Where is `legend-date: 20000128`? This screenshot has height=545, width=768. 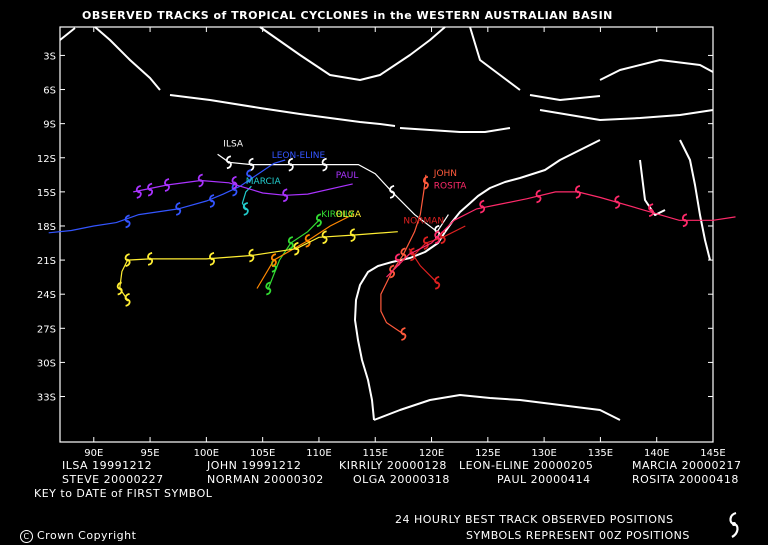
legend-date: 20000128 is located at coordinates (416, 465).